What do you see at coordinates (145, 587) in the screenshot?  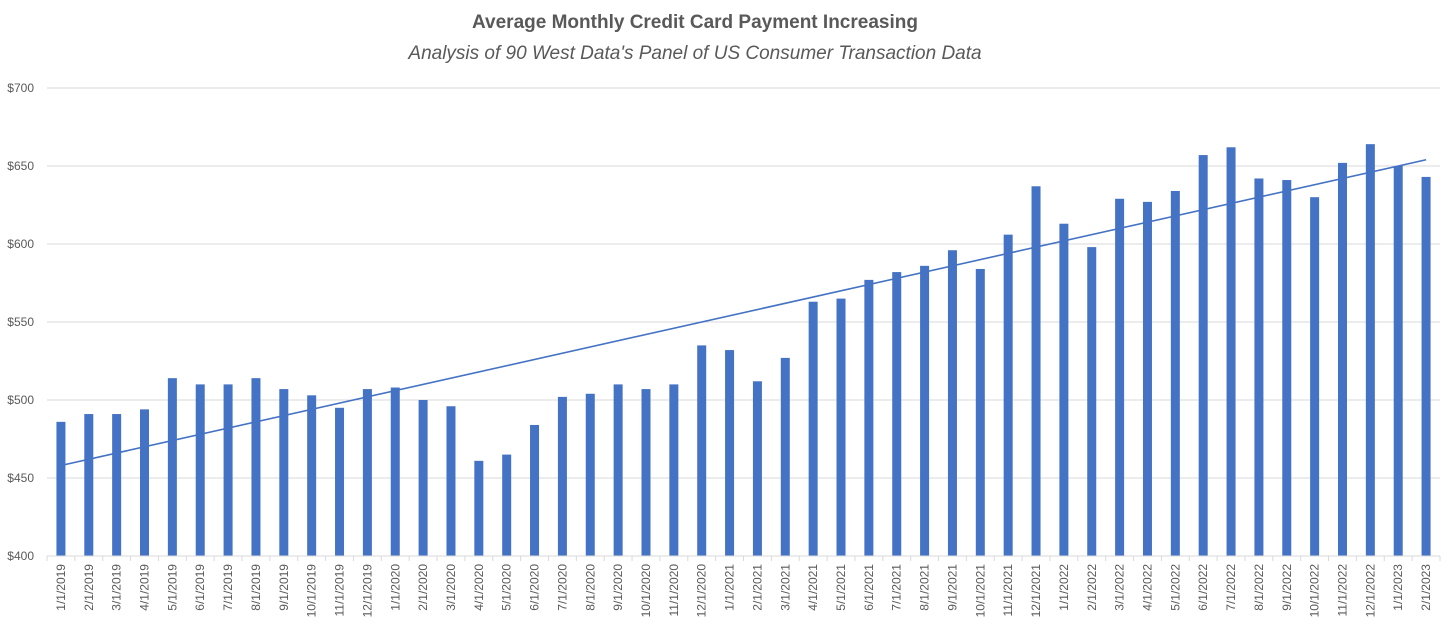 I see `x-tick-label: 4/1/2019` at bounding box center [145, 587].